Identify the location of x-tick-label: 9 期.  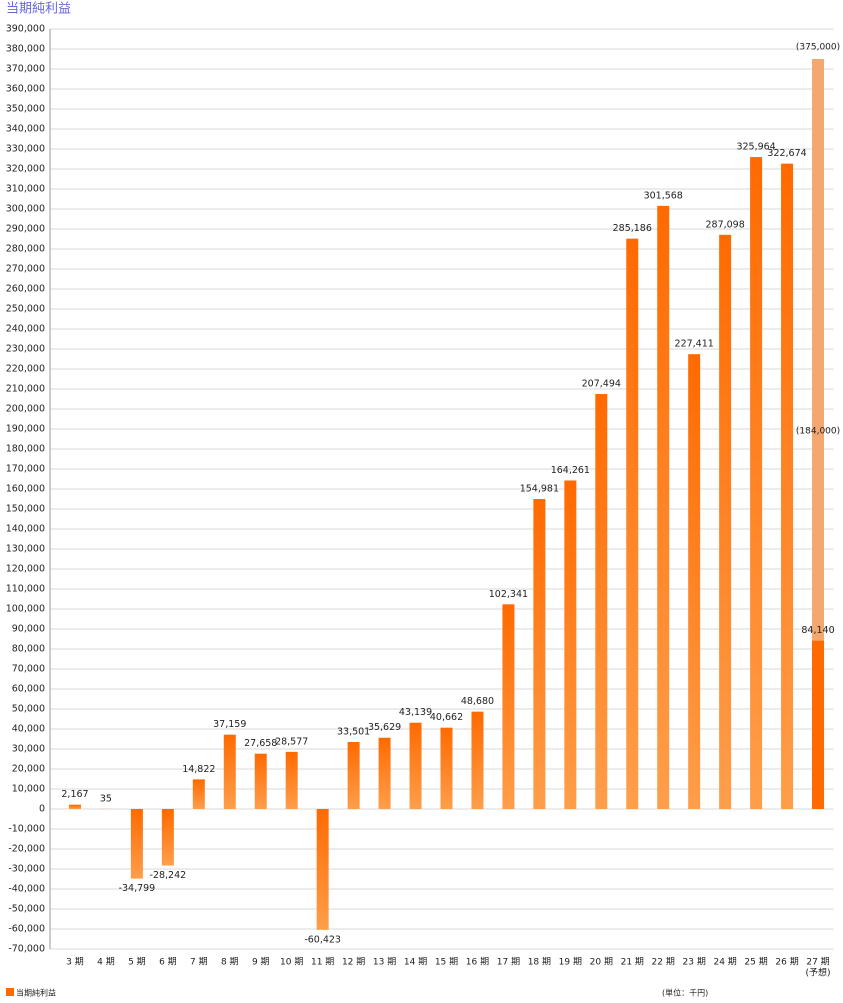
(261, 962).